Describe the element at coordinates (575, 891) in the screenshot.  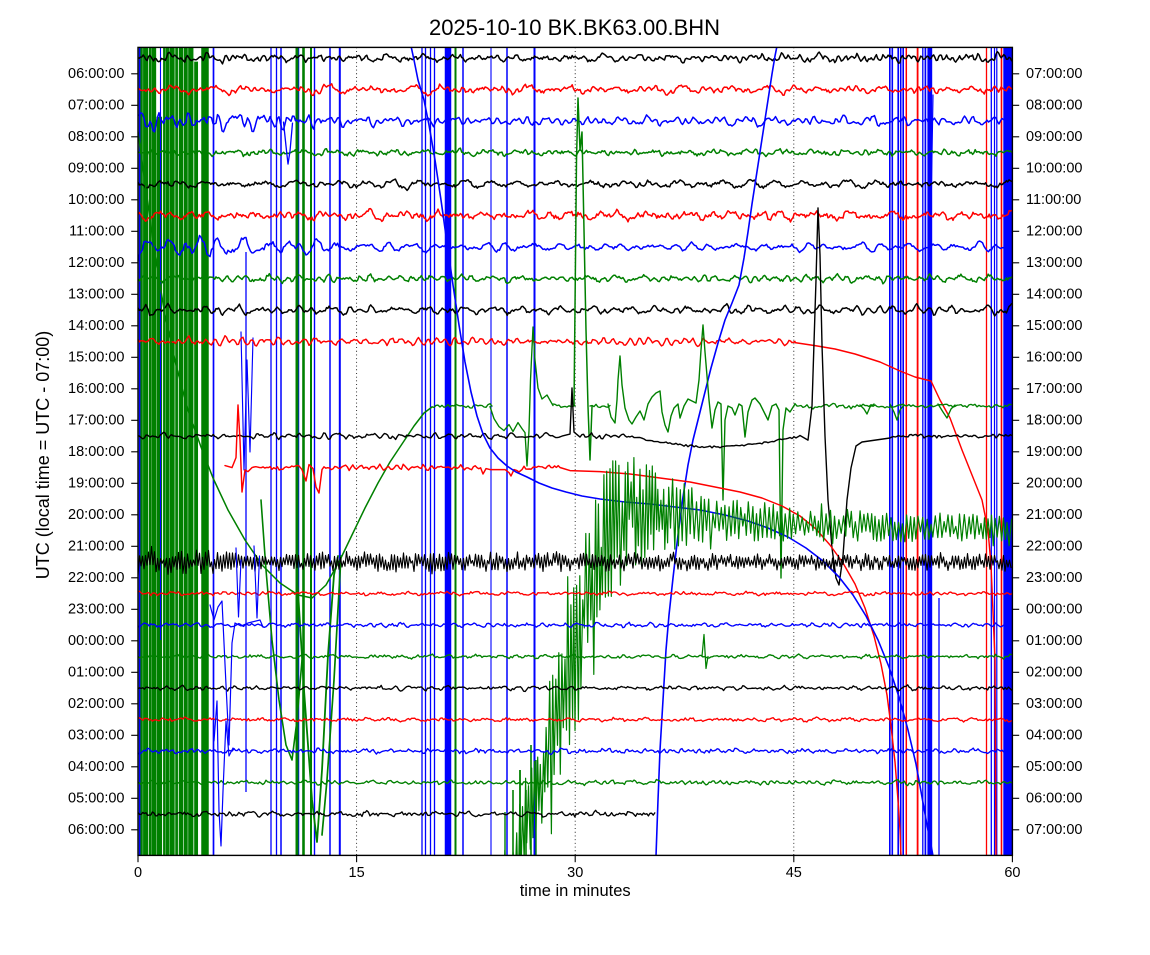
I see `svg-text: time in minutes` at that location.